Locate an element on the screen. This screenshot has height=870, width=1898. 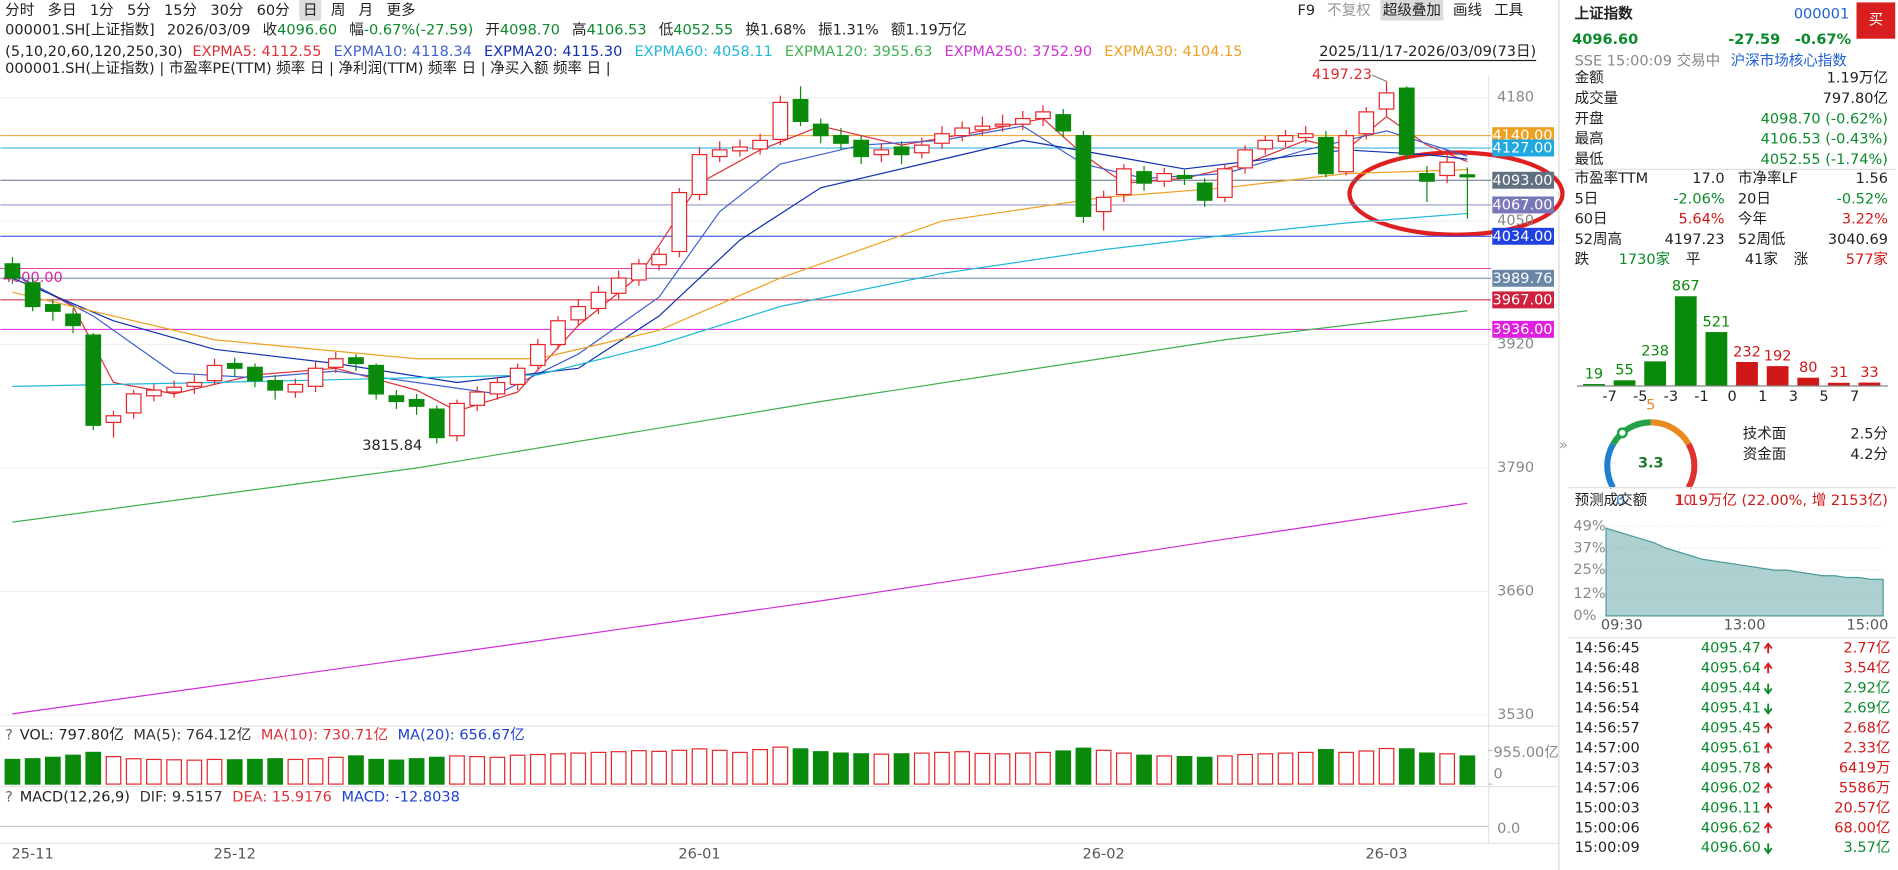
period-tab: 5分 is located at coordinates (139, 10).